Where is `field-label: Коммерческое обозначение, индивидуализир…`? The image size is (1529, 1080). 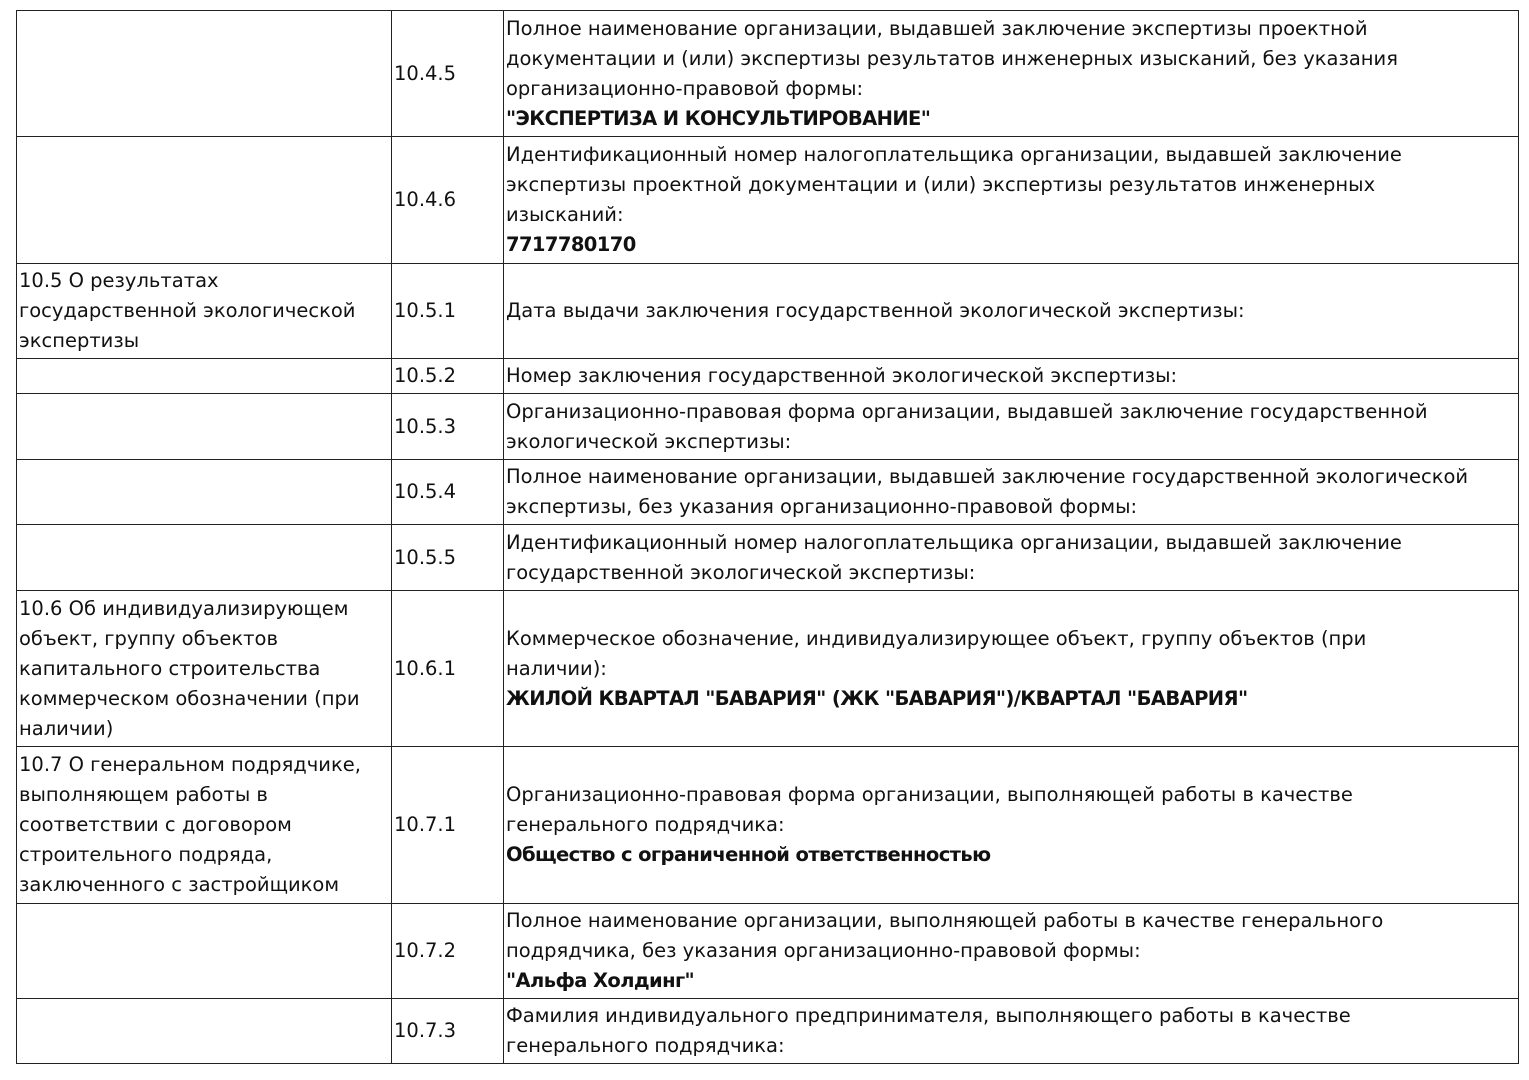 field-label: Коммерческое обозначение, индивидуализир… is located at coordinates (936, 653).